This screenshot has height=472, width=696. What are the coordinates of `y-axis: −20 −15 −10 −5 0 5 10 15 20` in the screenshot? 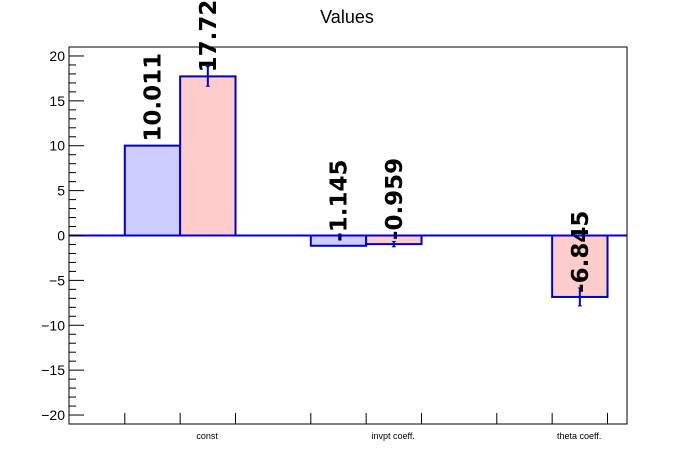 It's located at (62, 234).